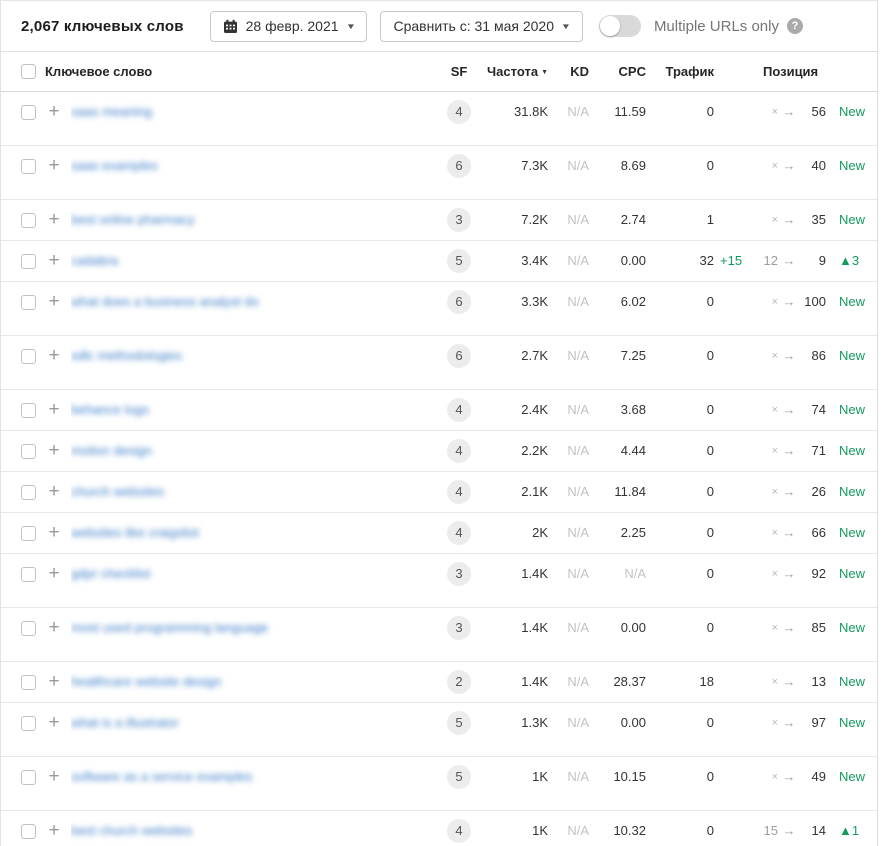 The height and width of the screenshot is (846, 883). I want to click on select-all-checkbox, so click(28, 71).